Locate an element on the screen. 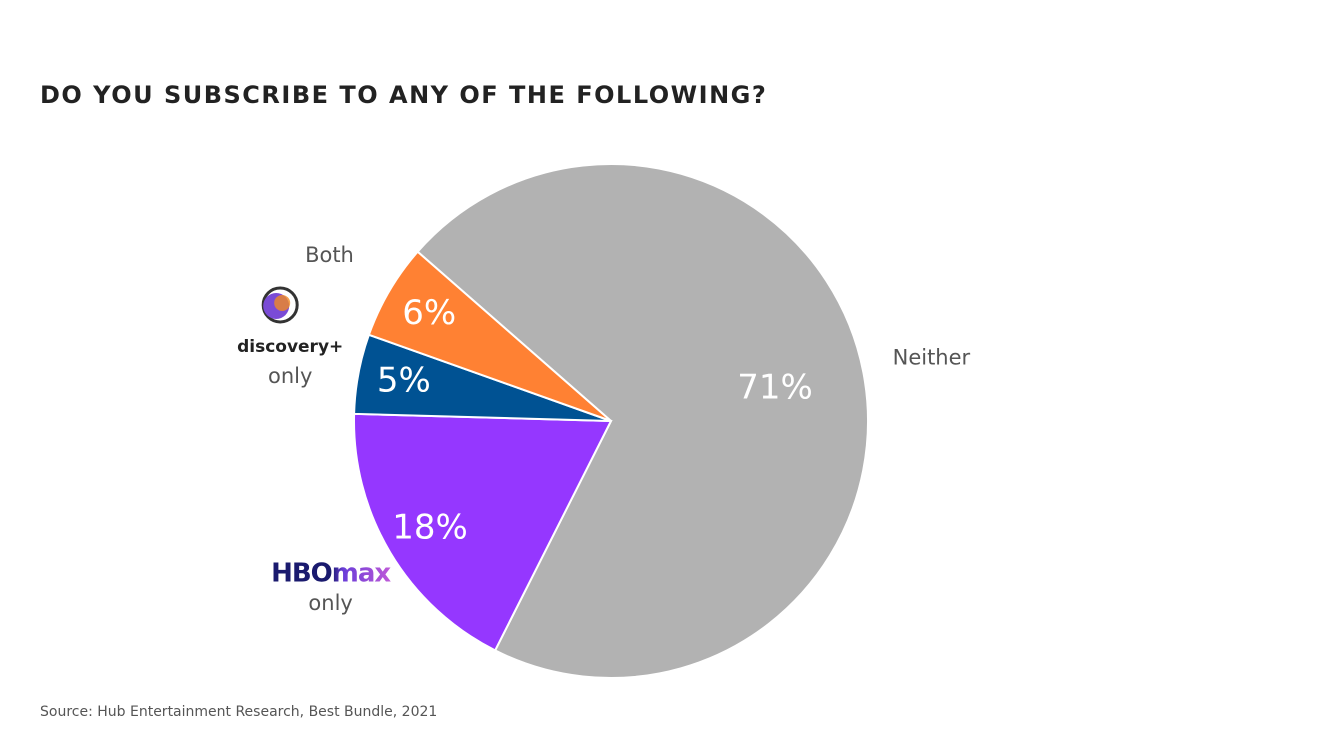  category-label: Neither is located at coordinates (932, 358).